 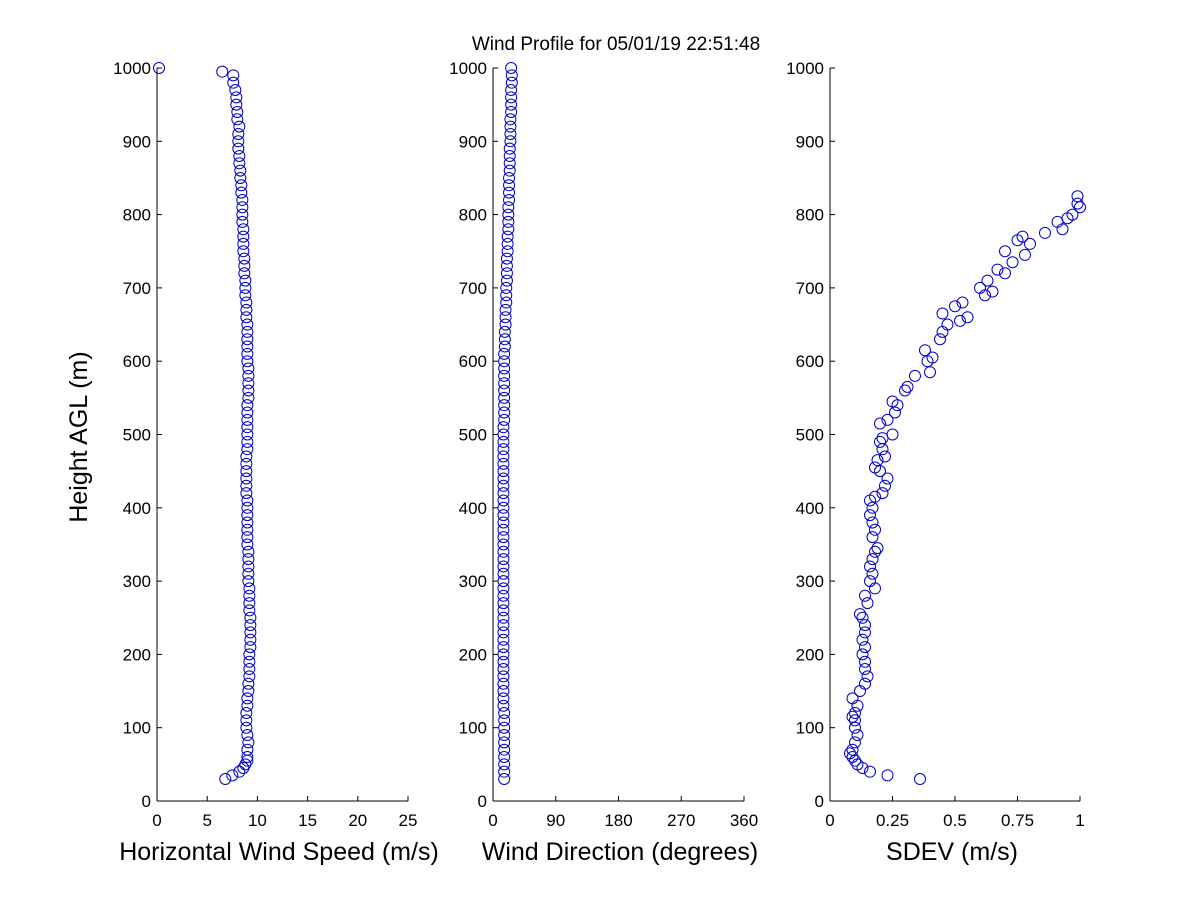 I want to click on wind-speed-x-axis-label: Horizontal Wind Speed (m/s), so click(x=279, y=852).